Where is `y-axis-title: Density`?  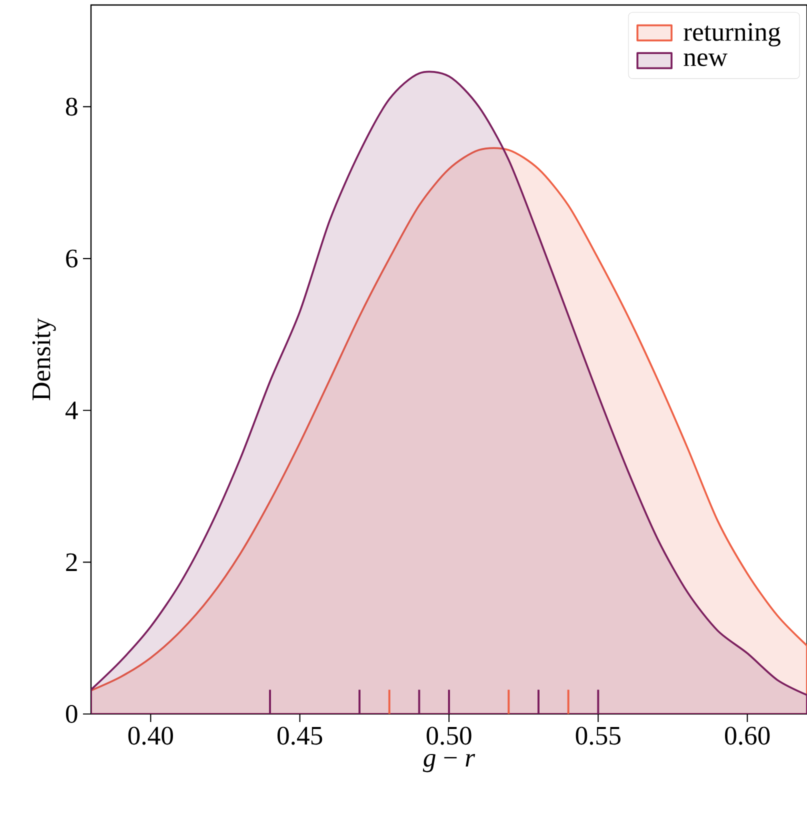 y-axis-title: Density is located at coordinates (44, 359).